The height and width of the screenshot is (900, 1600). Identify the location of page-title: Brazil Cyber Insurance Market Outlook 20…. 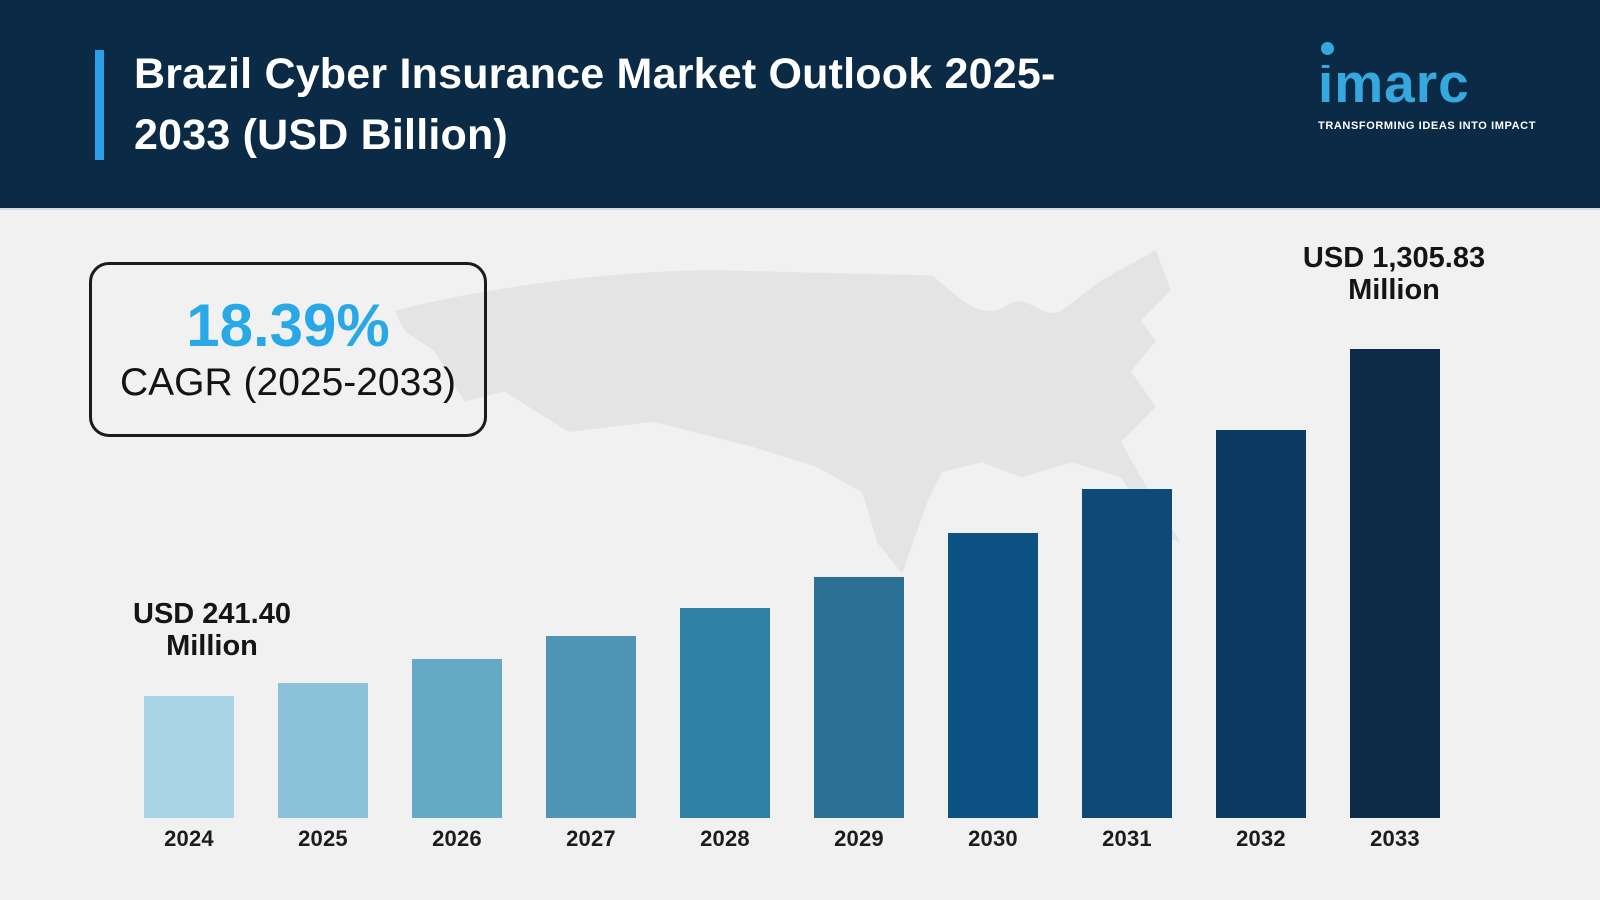
(674, 105).